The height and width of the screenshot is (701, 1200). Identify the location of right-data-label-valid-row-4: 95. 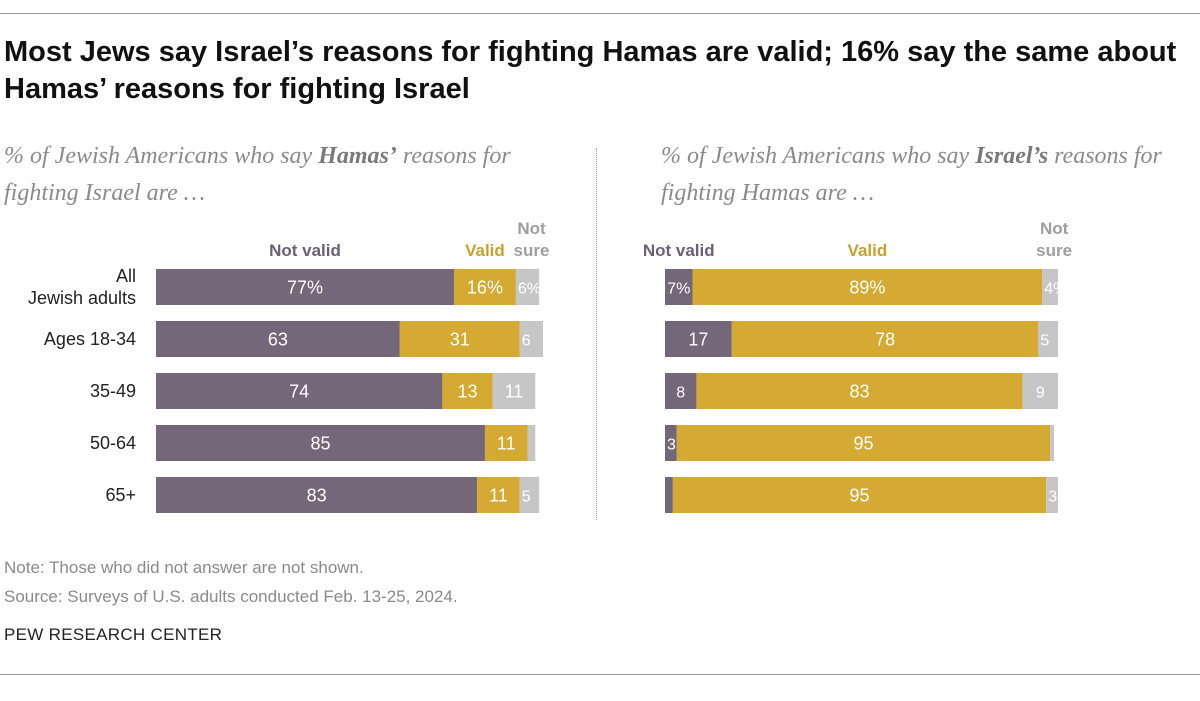
(863, 444).